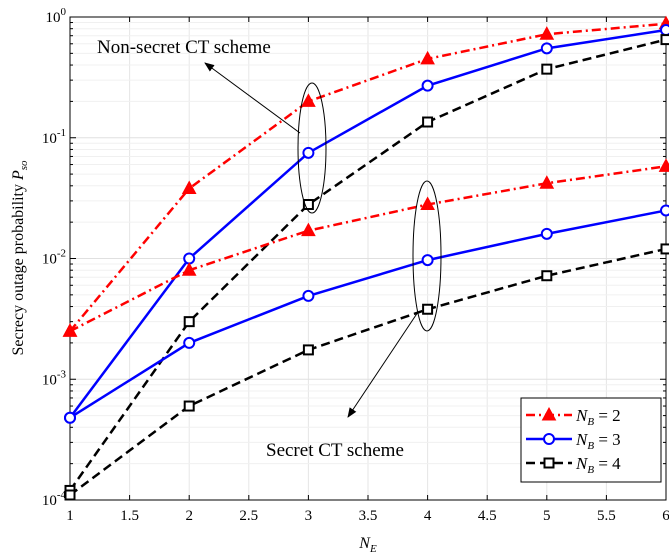  What do you see at coordinates (665, 516) in the screenshot?
I see `x-tick-label: 6` at bounding box center [665, 516].